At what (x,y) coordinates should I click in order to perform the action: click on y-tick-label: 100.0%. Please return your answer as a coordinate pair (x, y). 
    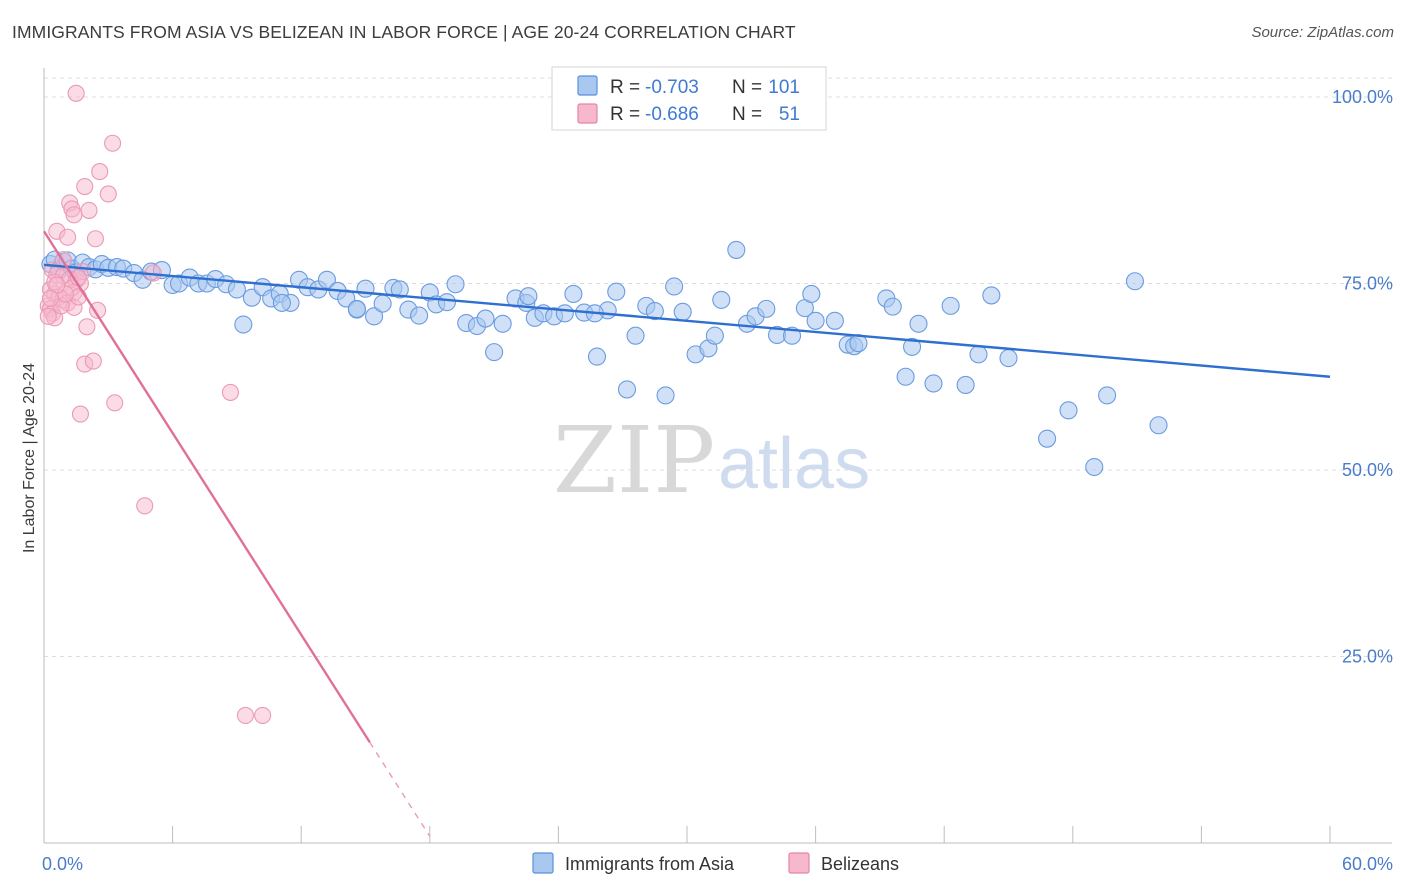
    Looking at the image, I should click on (1362, 97).